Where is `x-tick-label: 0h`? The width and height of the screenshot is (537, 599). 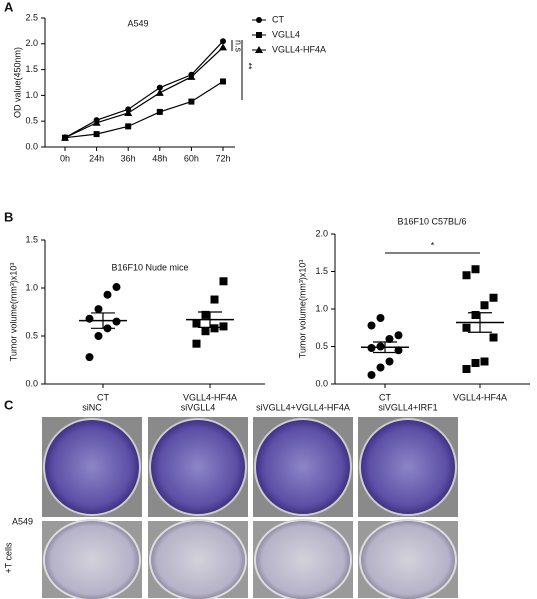
x-tick-label: 0h is located at coordinates (65, 158).